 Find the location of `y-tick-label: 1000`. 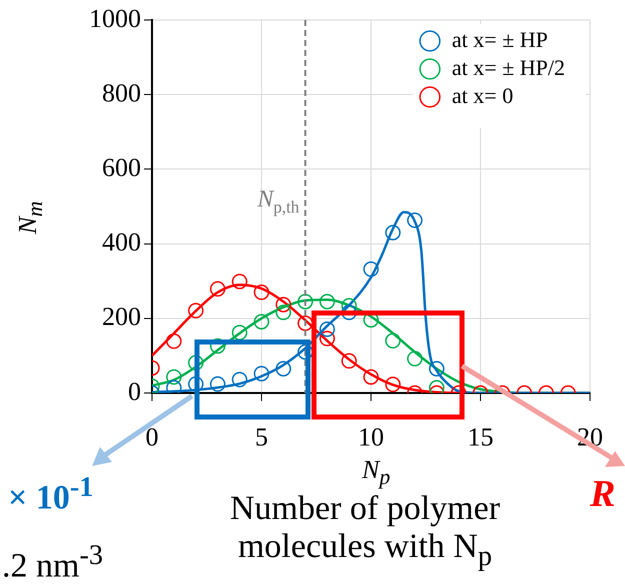

y-tick-label: 1000 is located at coordinates (115, 18).